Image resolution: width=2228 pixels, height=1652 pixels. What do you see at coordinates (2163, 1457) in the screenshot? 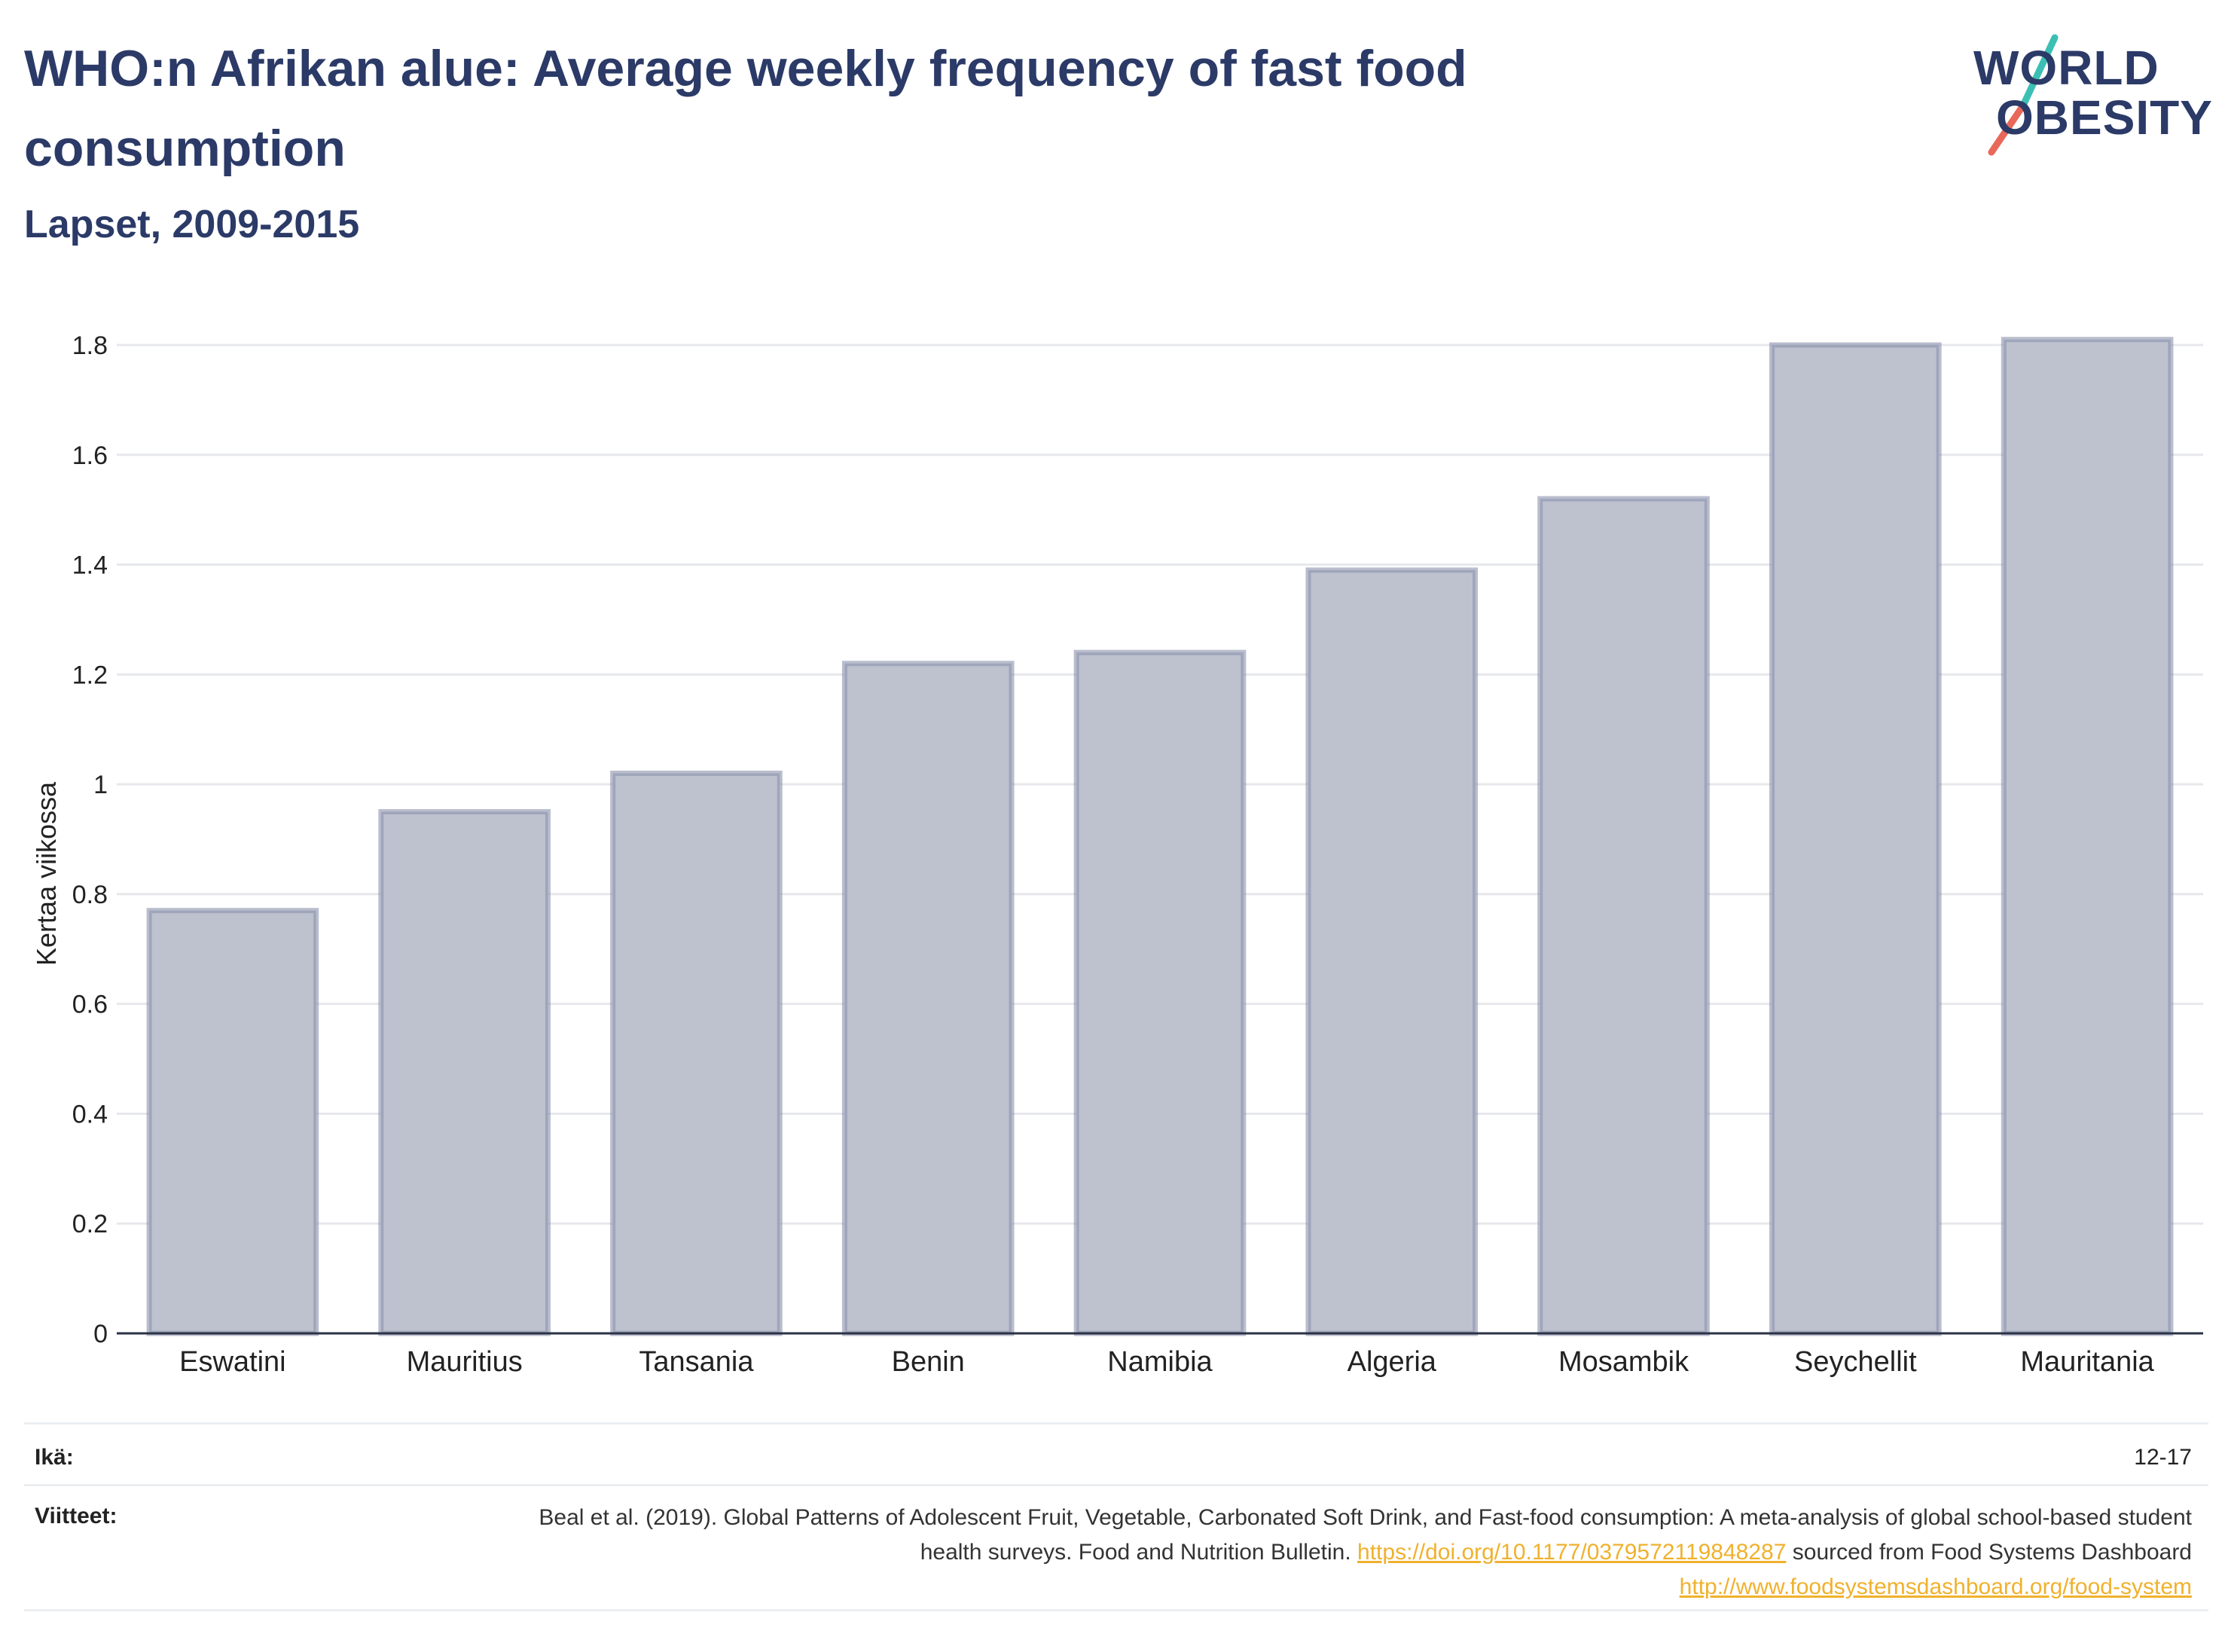
I see `age-value: 12-17` at bounding box center [2163, 1457].